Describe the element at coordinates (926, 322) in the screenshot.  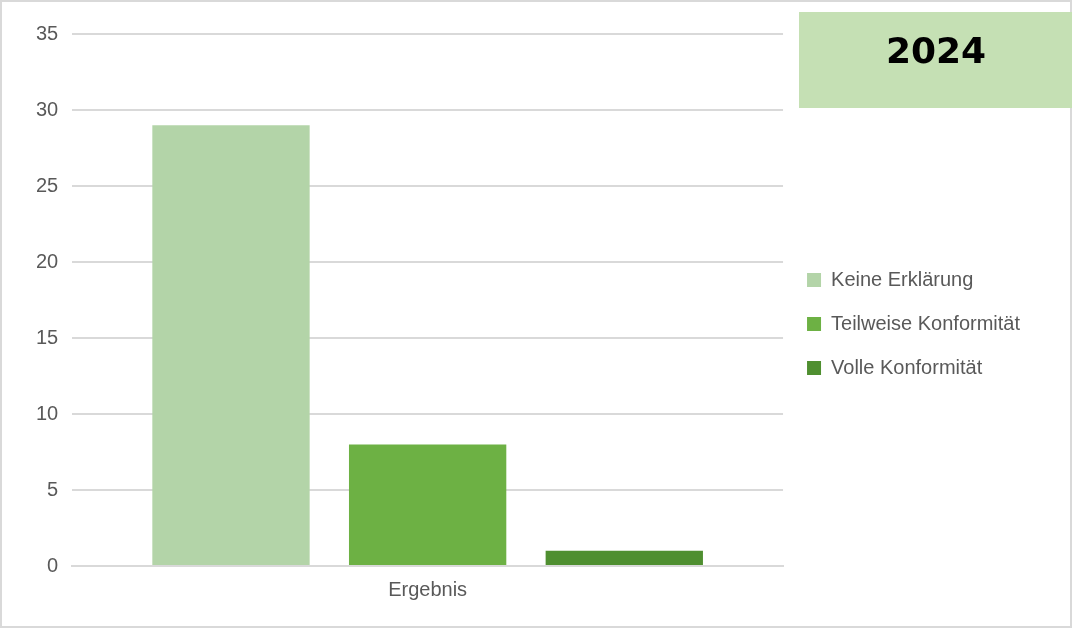
I see `legend-label: Teilweise Konformität` at that location.